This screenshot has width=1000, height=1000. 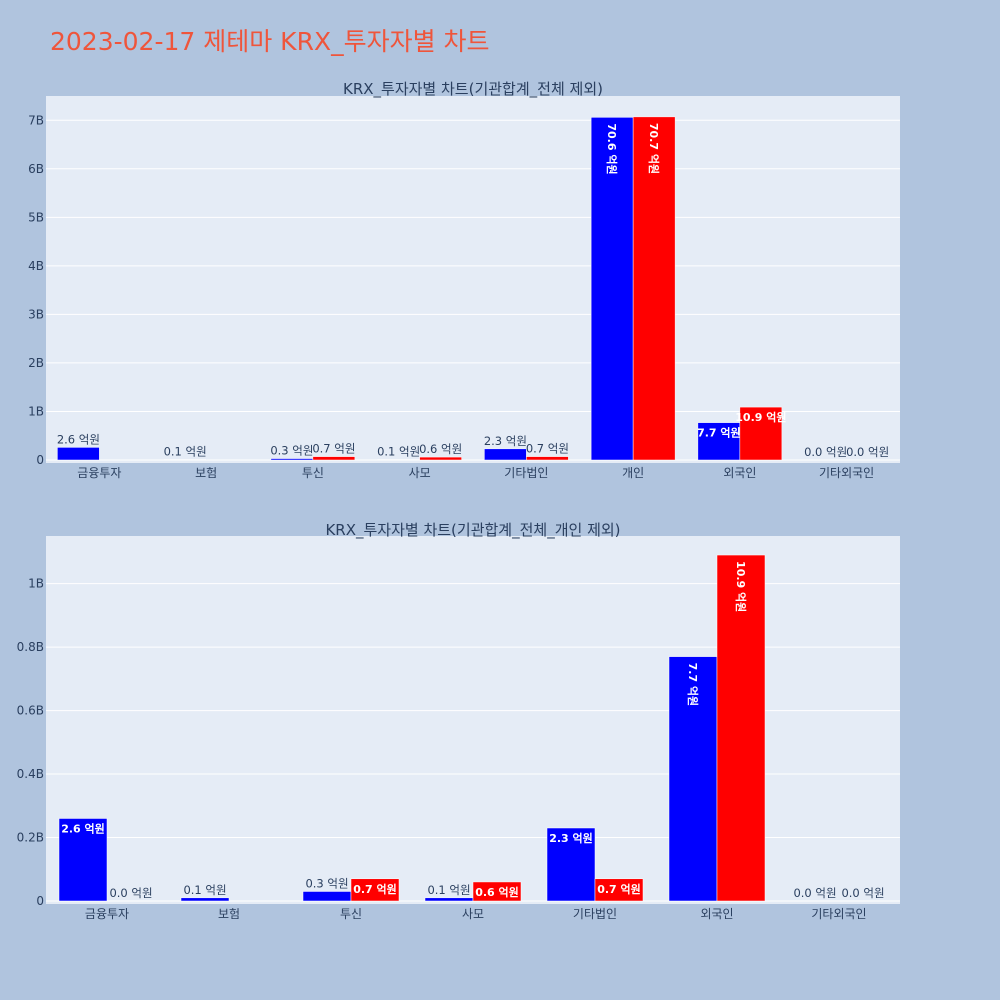 What do you see at coordinates (36, 217) in the screenshot?
I see `y-tick-label: 5B` at bounding box center [36, 217].